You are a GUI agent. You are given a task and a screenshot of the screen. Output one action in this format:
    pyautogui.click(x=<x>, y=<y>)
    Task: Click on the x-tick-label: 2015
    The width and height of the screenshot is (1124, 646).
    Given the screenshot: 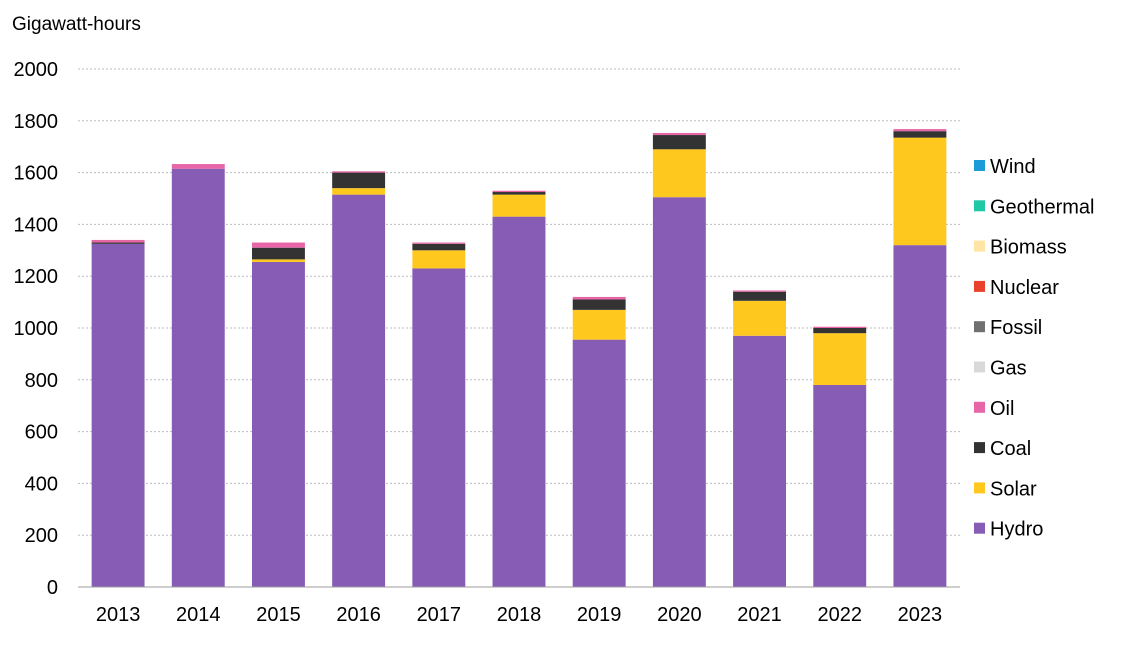 What is the action you would take?
    pyautogui.click(x=278, y=615)
    